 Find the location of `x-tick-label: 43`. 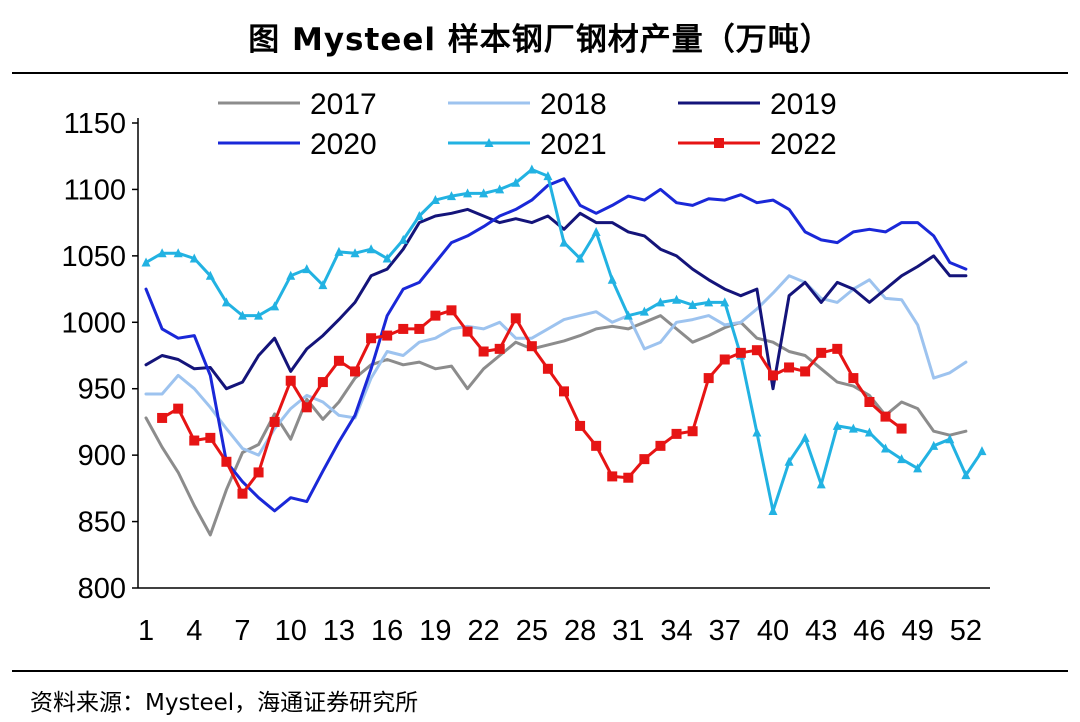

x-tick-label: 43 is located at coordinates (821, 631).